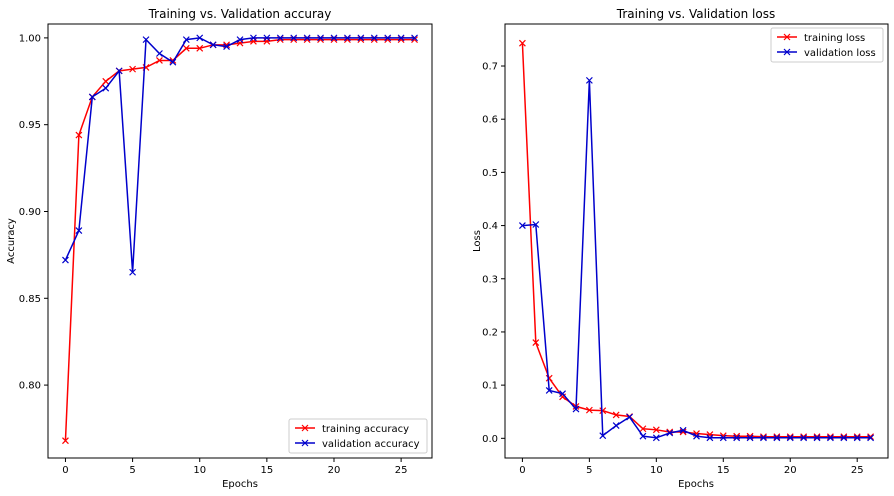 The height and width of the screenshot is (496, 894). I want to click on x-tick-label: 15, so click(723, 470).